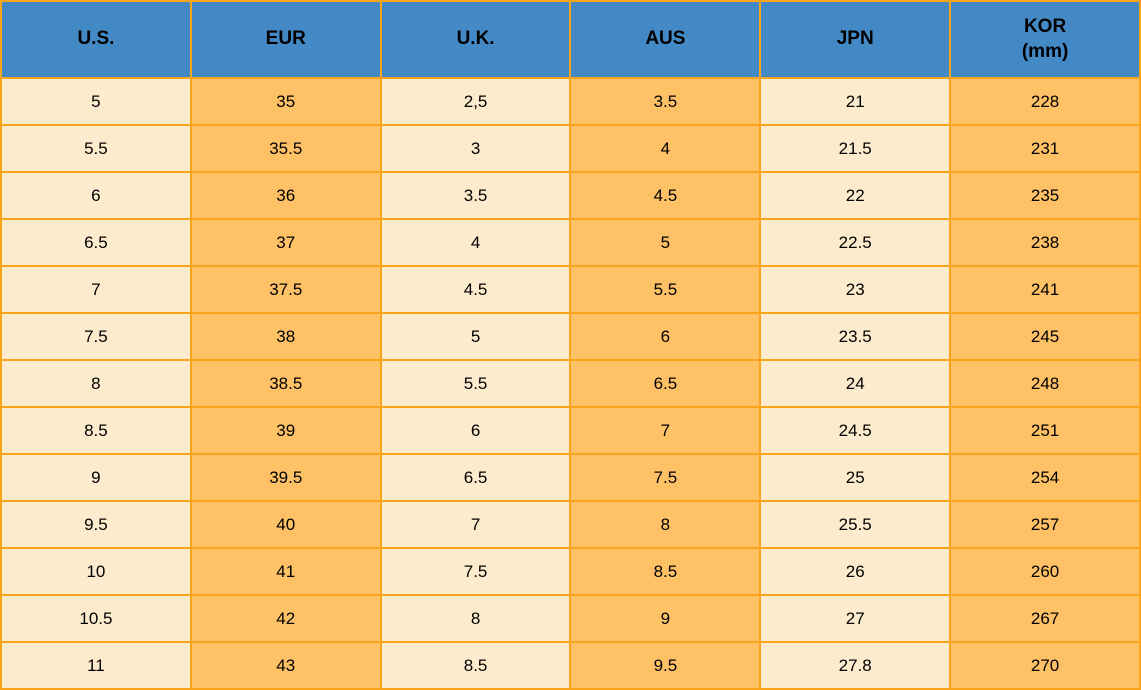 Image resolution: width=1141 pixels, height=690 pixels. I want to click on cell-uk: 8.5, so click(475, 665).